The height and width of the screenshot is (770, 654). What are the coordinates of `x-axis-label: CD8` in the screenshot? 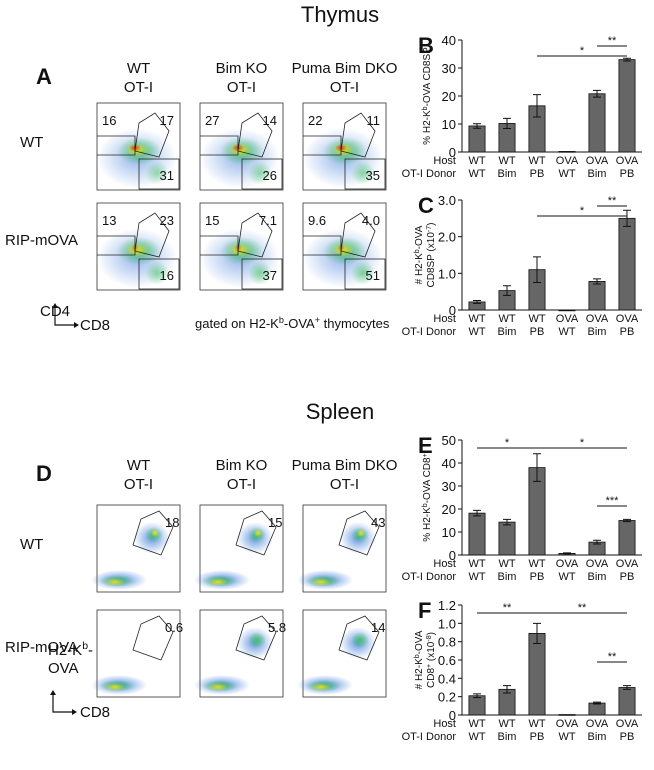 It's located at (95, 325).